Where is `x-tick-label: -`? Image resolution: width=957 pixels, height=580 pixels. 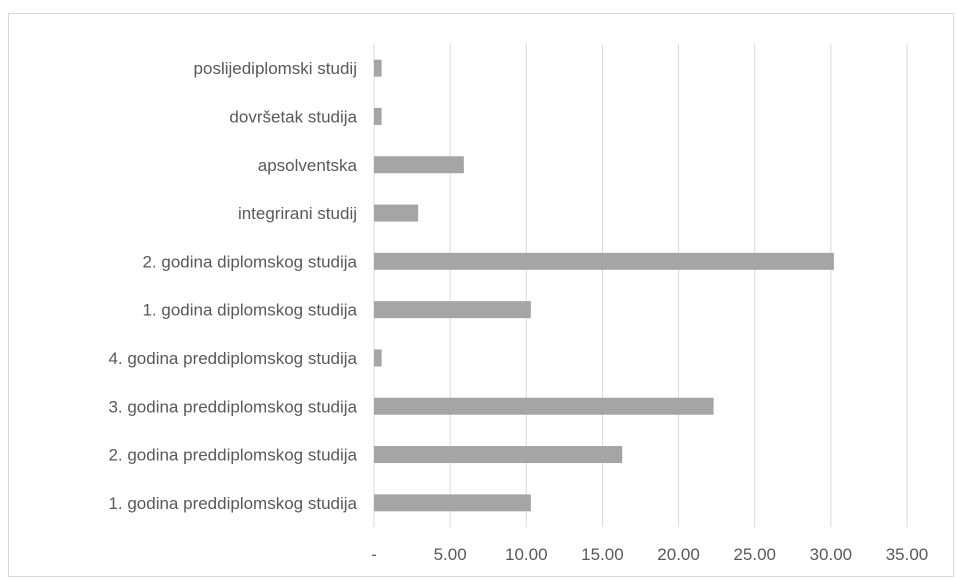 x-tick-label: - is located at coordinates (374, 554).